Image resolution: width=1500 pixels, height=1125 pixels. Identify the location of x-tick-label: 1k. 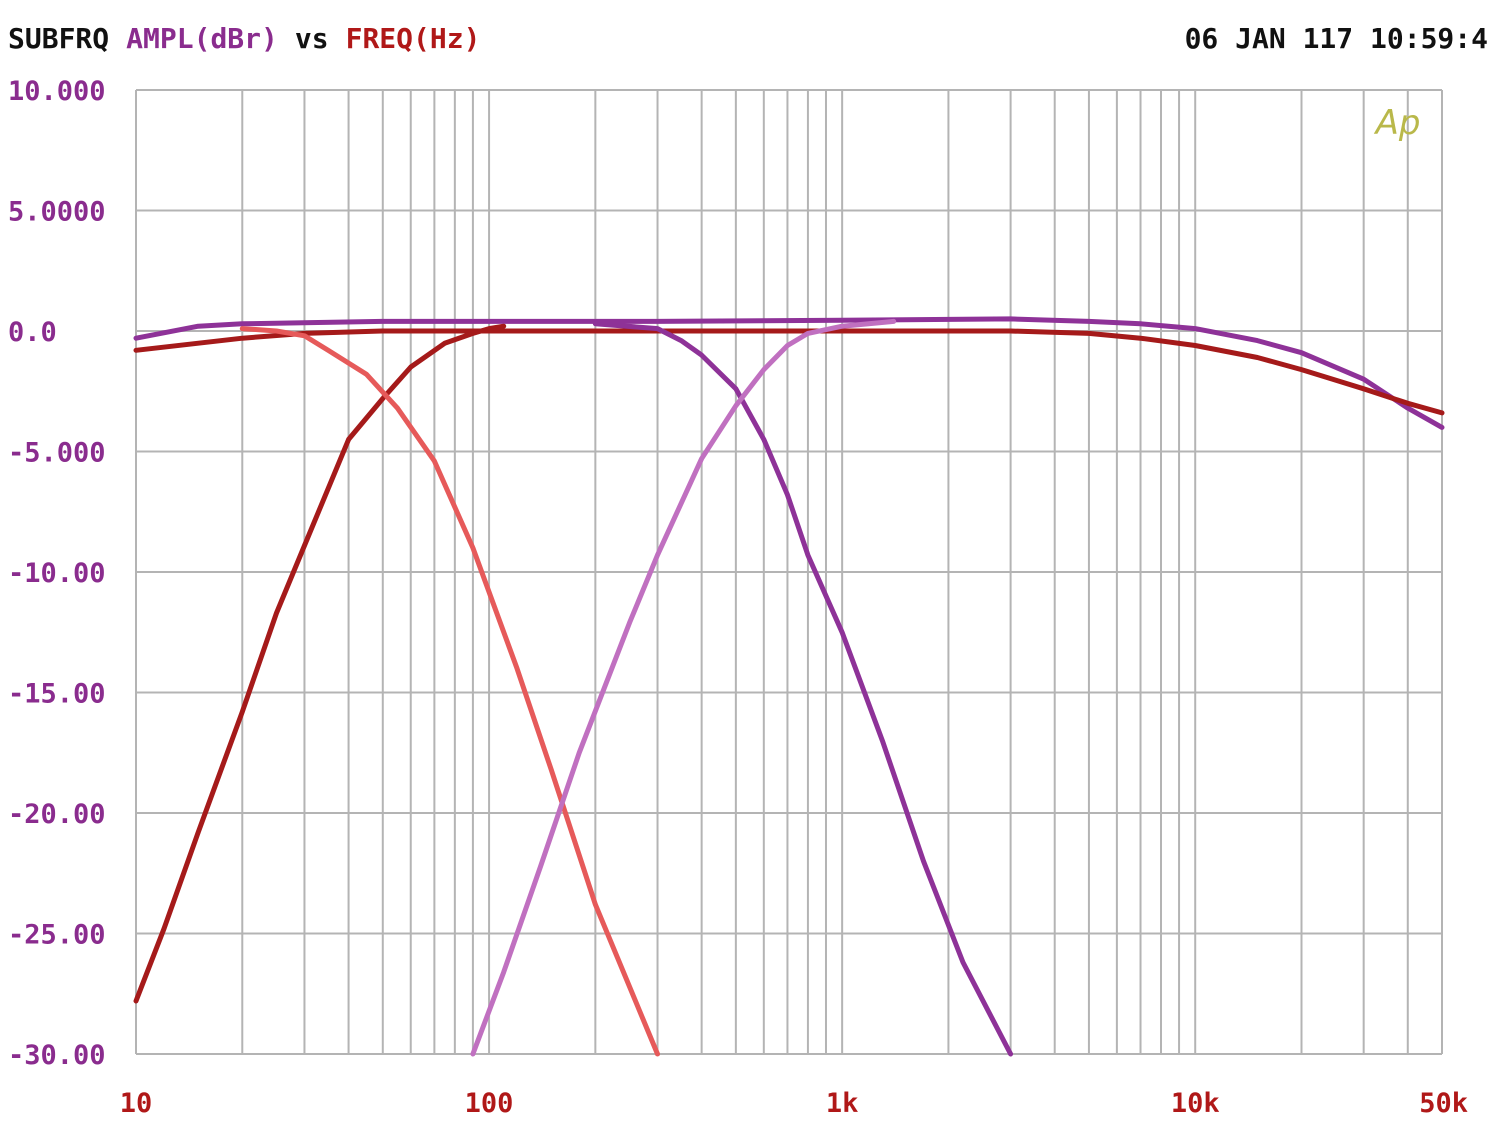
(842, 1103).